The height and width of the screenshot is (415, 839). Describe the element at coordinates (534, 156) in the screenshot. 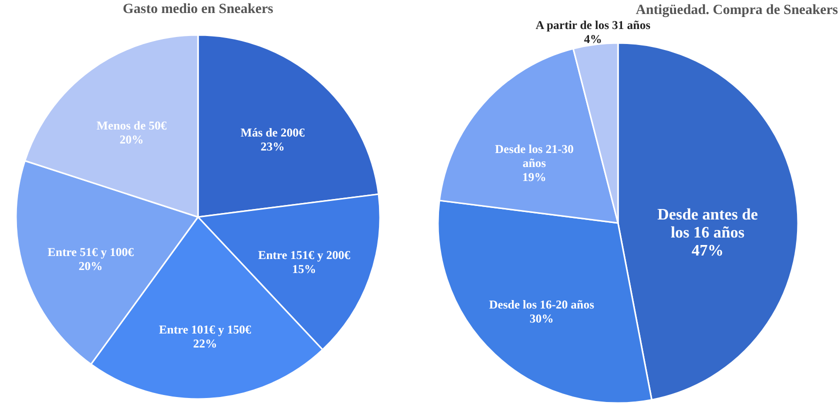

I see `slice-label: Desde los 21-30 años` at that location.